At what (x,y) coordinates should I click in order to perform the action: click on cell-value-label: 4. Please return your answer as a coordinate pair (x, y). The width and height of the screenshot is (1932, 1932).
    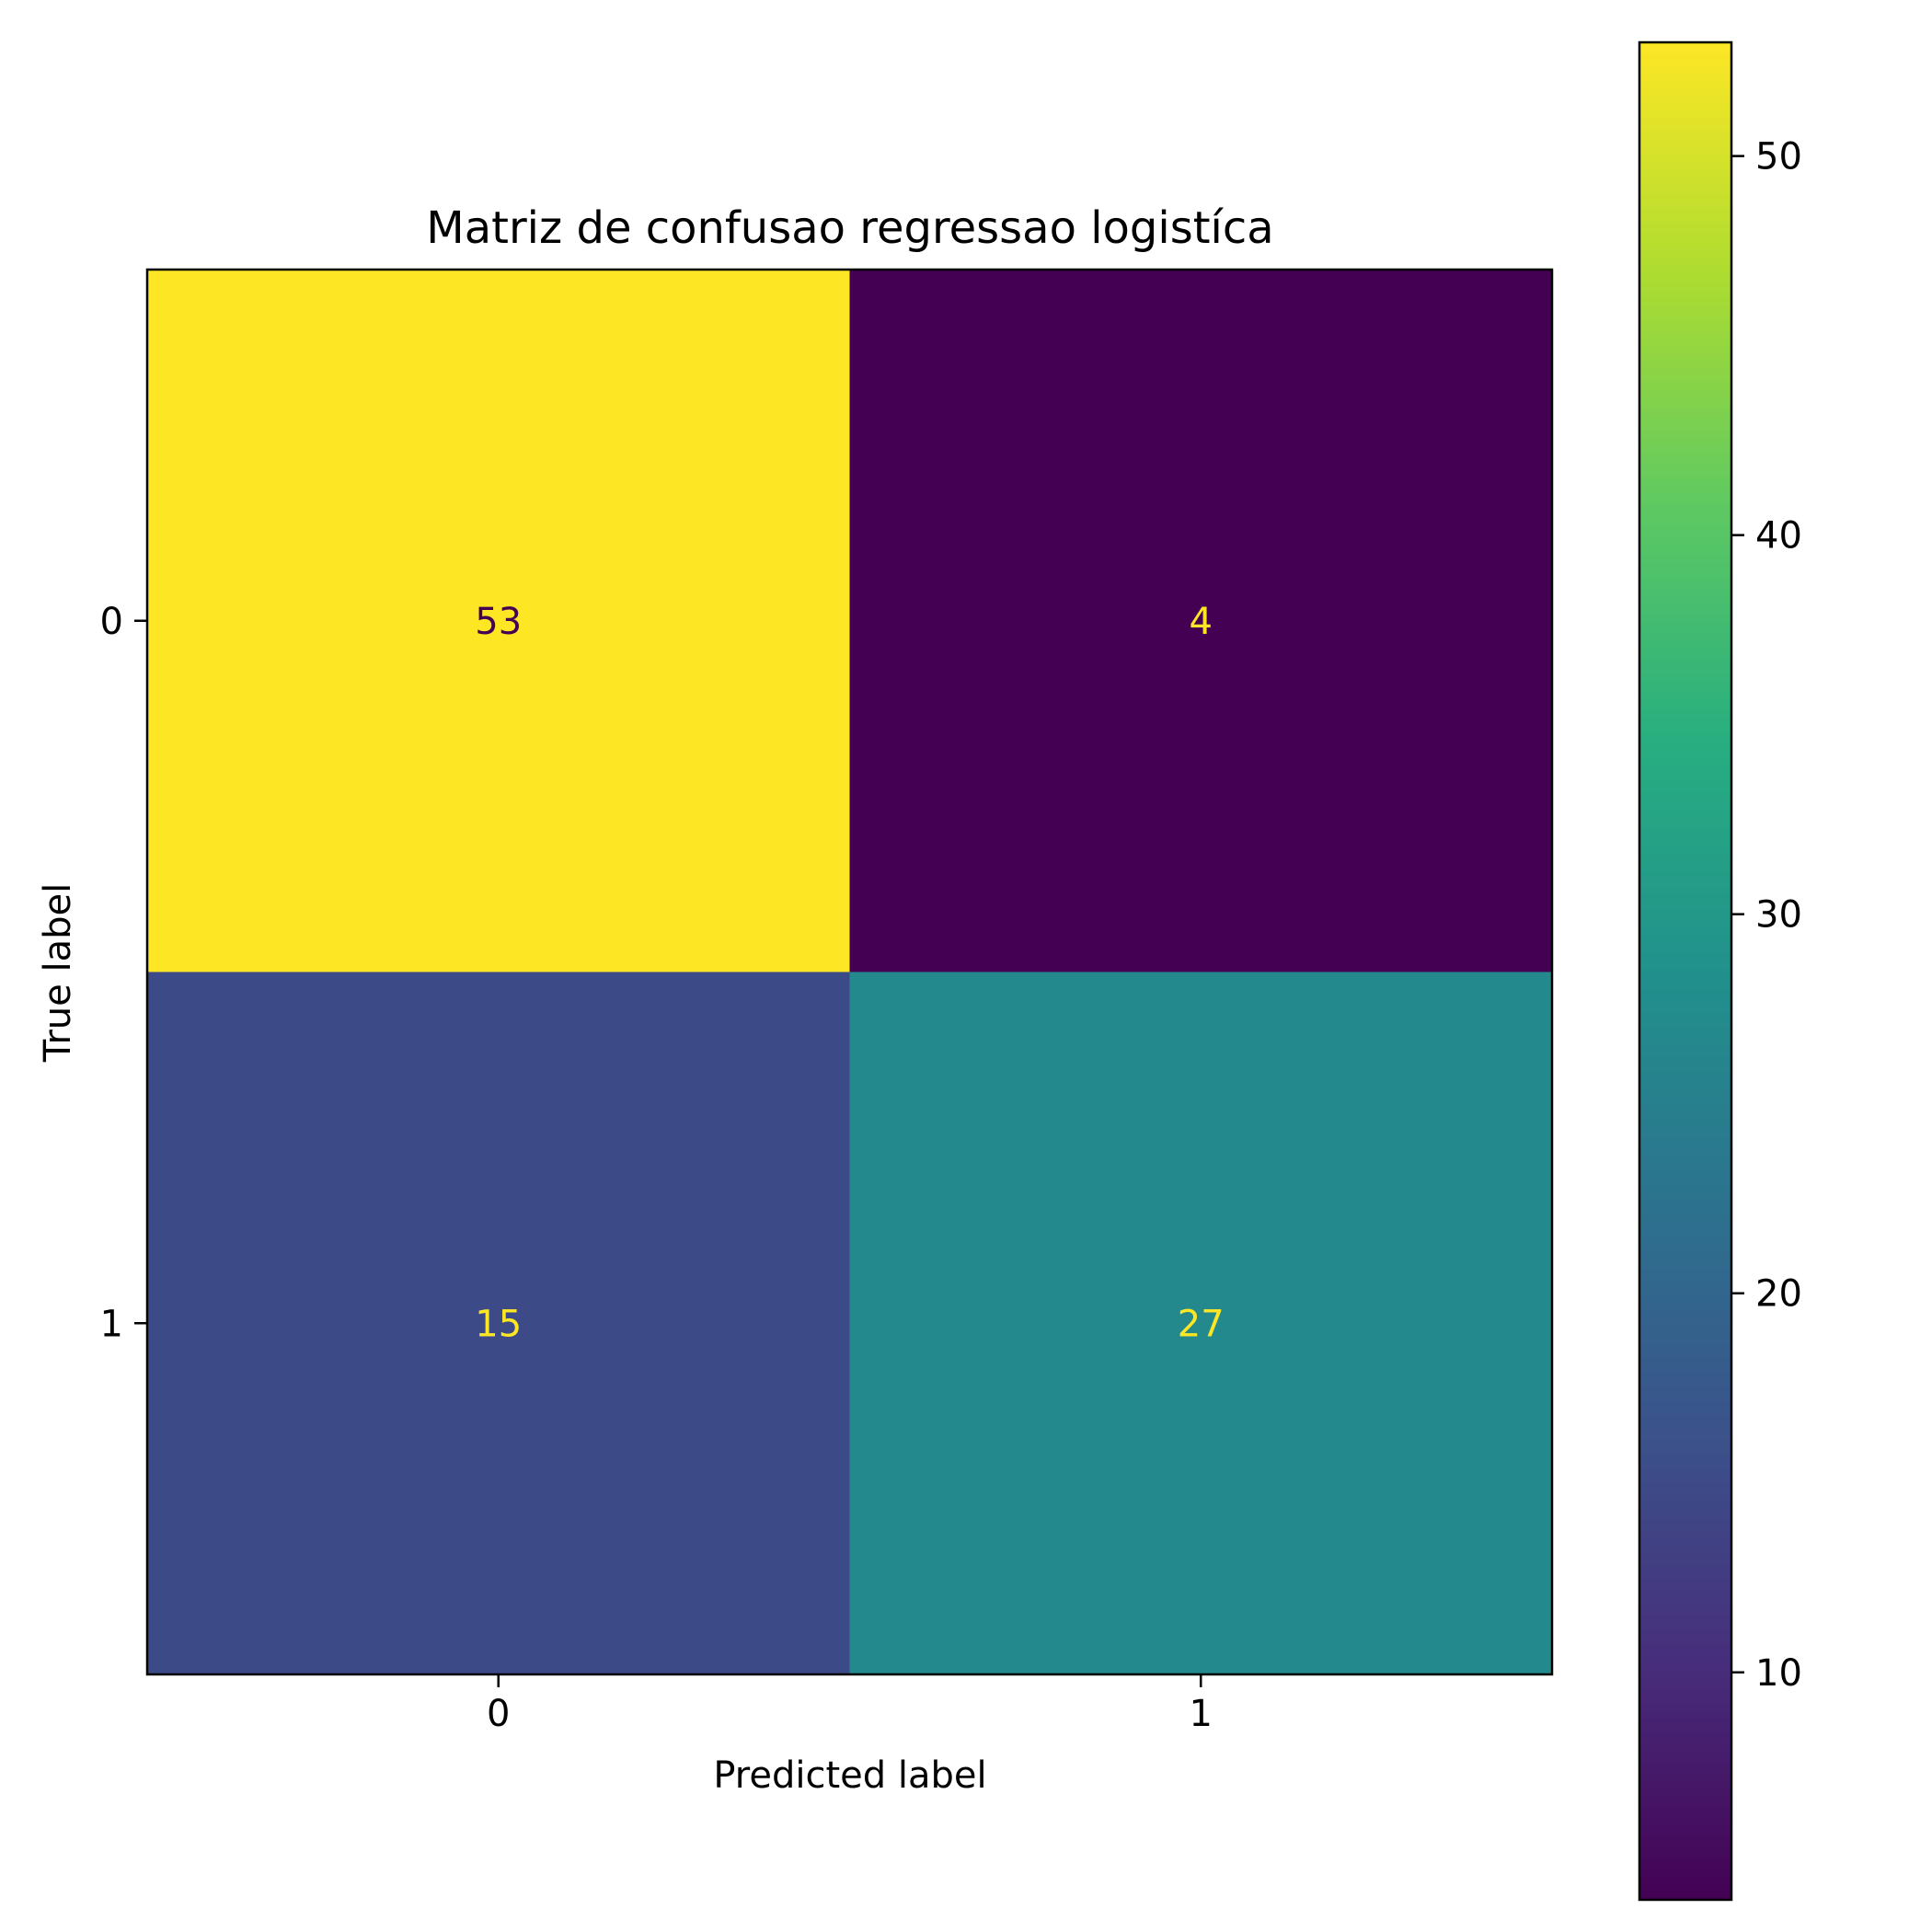
    Looking at the image, I should click on (1201, 622).